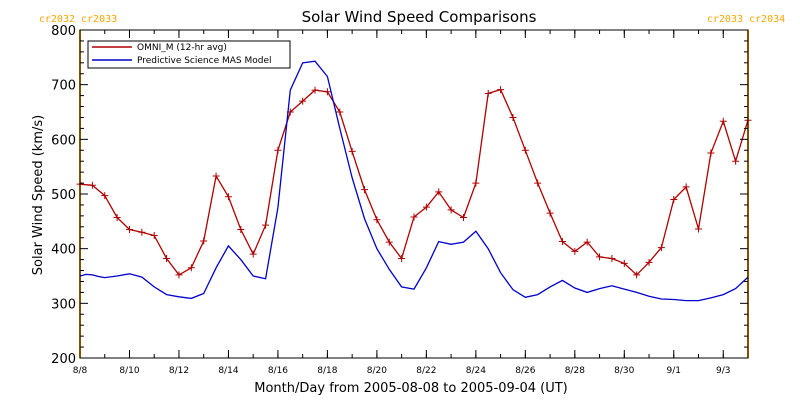  Describe the element at coordinates (575, 371) in the screenshot. I see `x-tick-label-10: 8/28` at that location.